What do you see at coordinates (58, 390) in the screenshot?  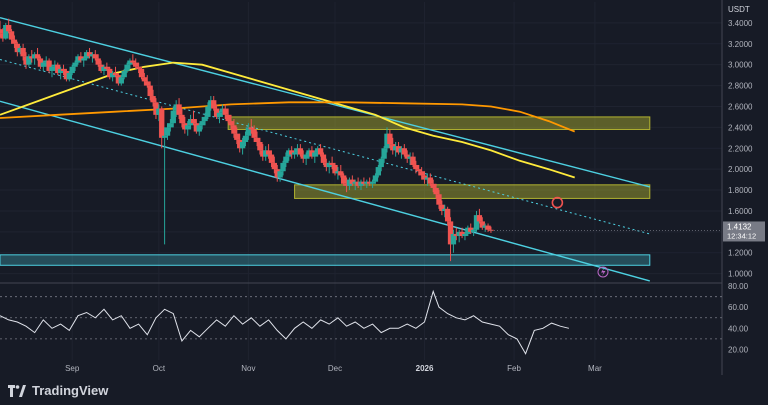 I see `tradingview-logo: TradingView` at bounding box center [58, 390].